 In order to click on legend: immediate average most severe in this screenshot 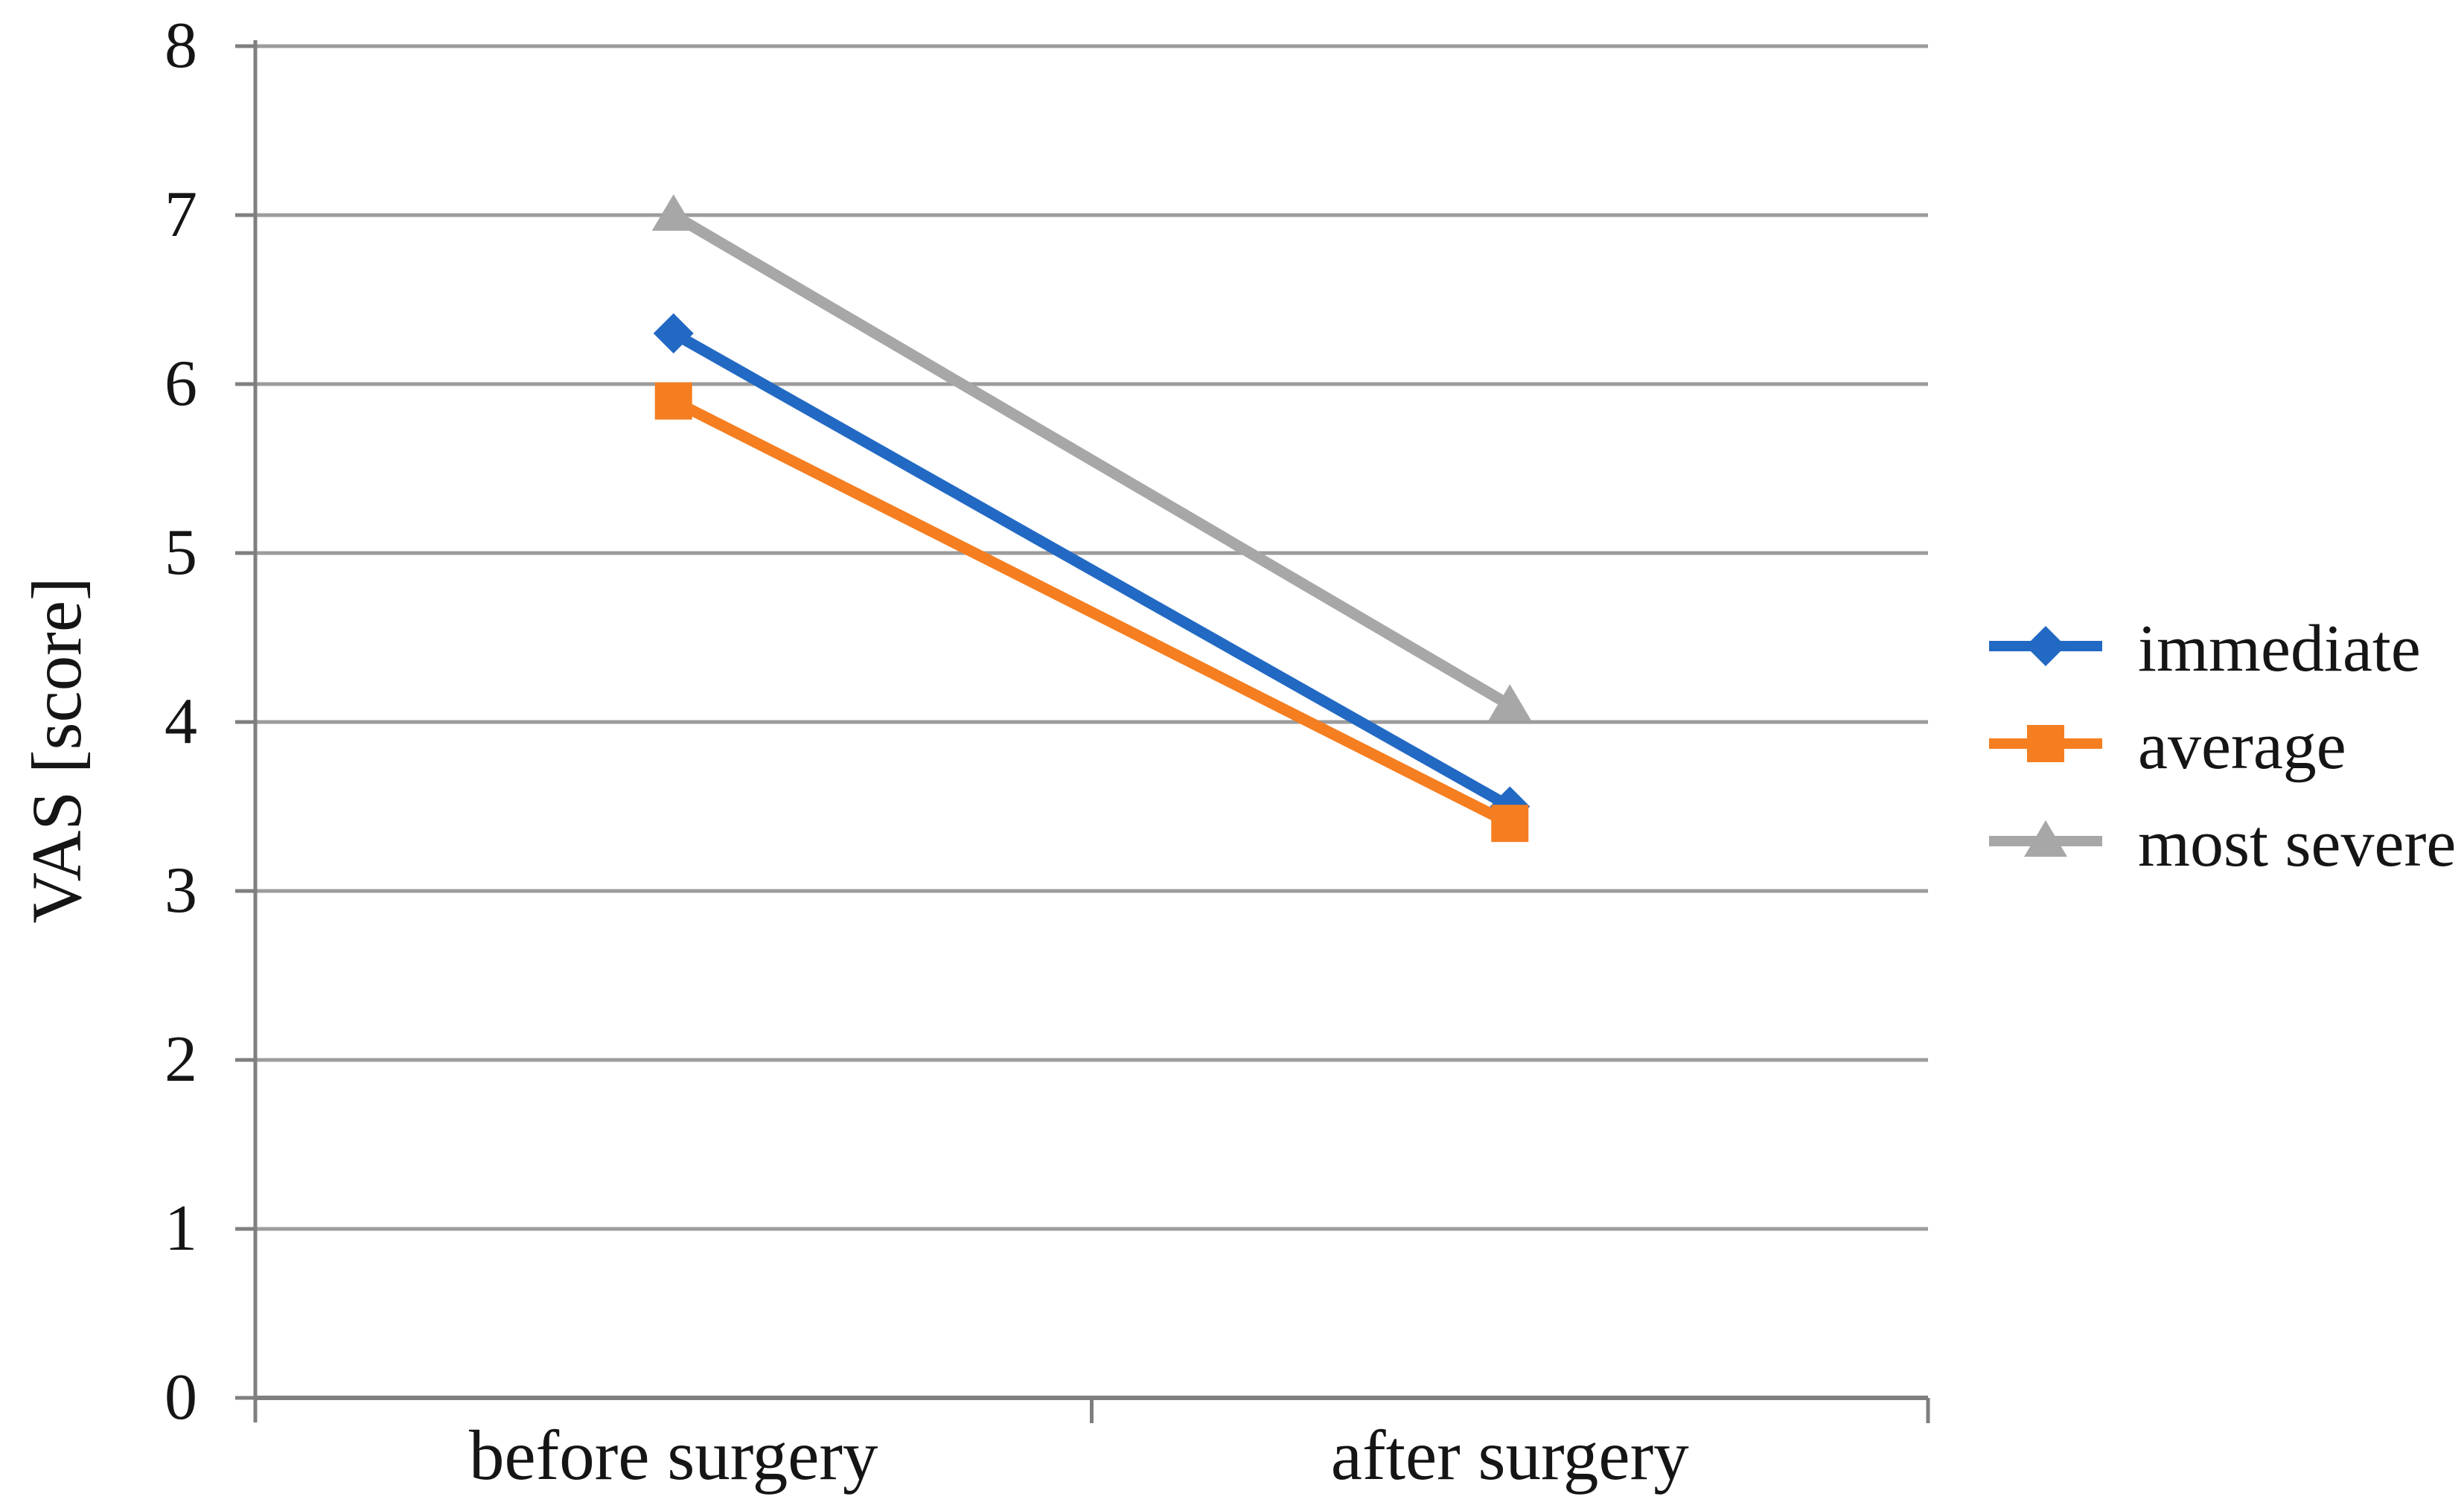, I will do `click(2222, 743)`.